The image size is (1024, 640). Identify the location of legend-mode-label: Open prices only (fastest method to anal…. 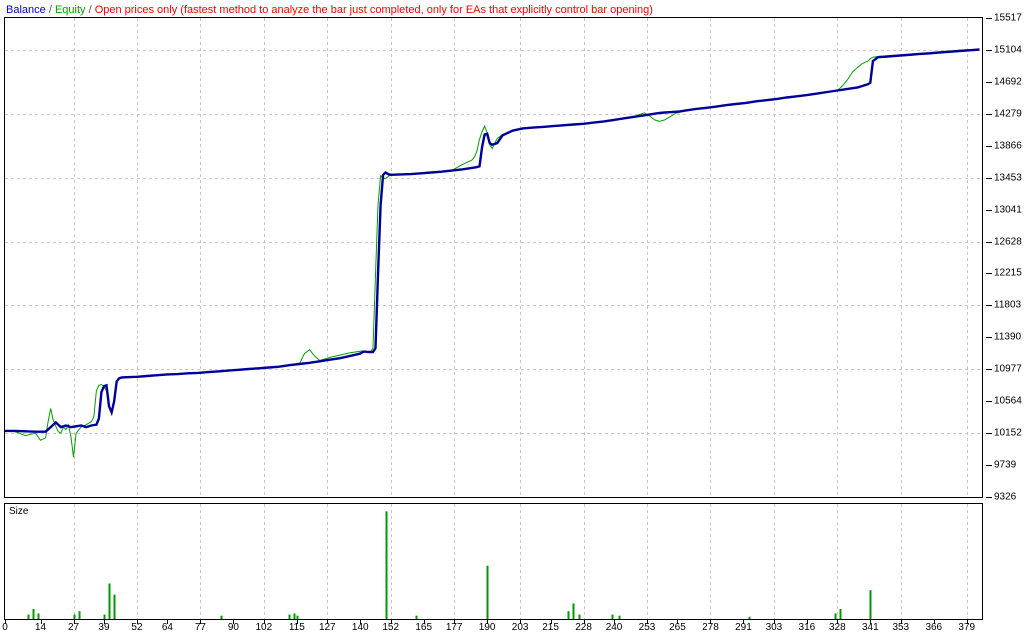
(373, 10).